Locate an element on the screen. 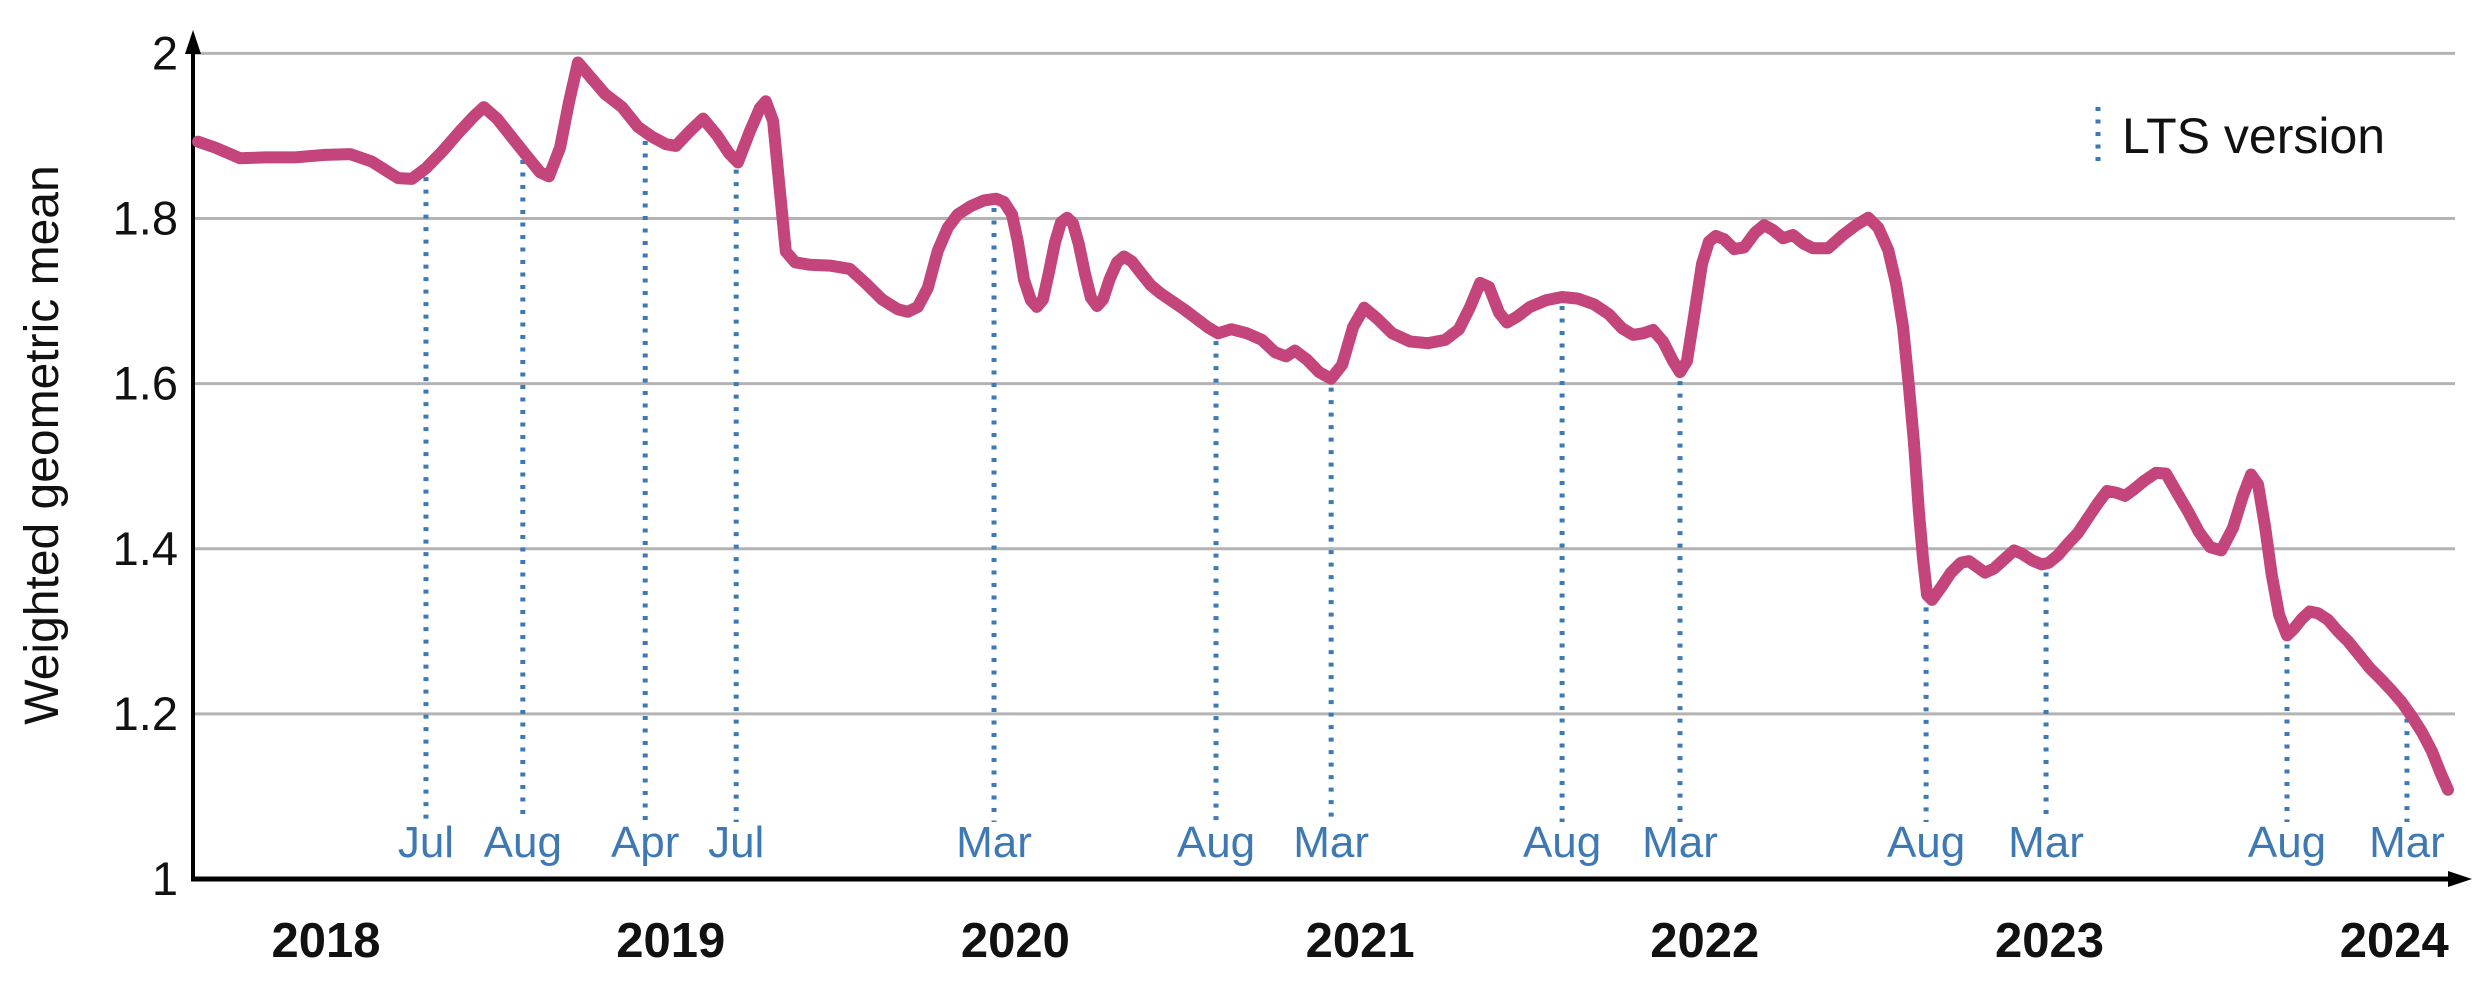  x-tick-labels: 2018 2019 2020 2021 2022 2023 2024 is located at coordinates (1359, 941).